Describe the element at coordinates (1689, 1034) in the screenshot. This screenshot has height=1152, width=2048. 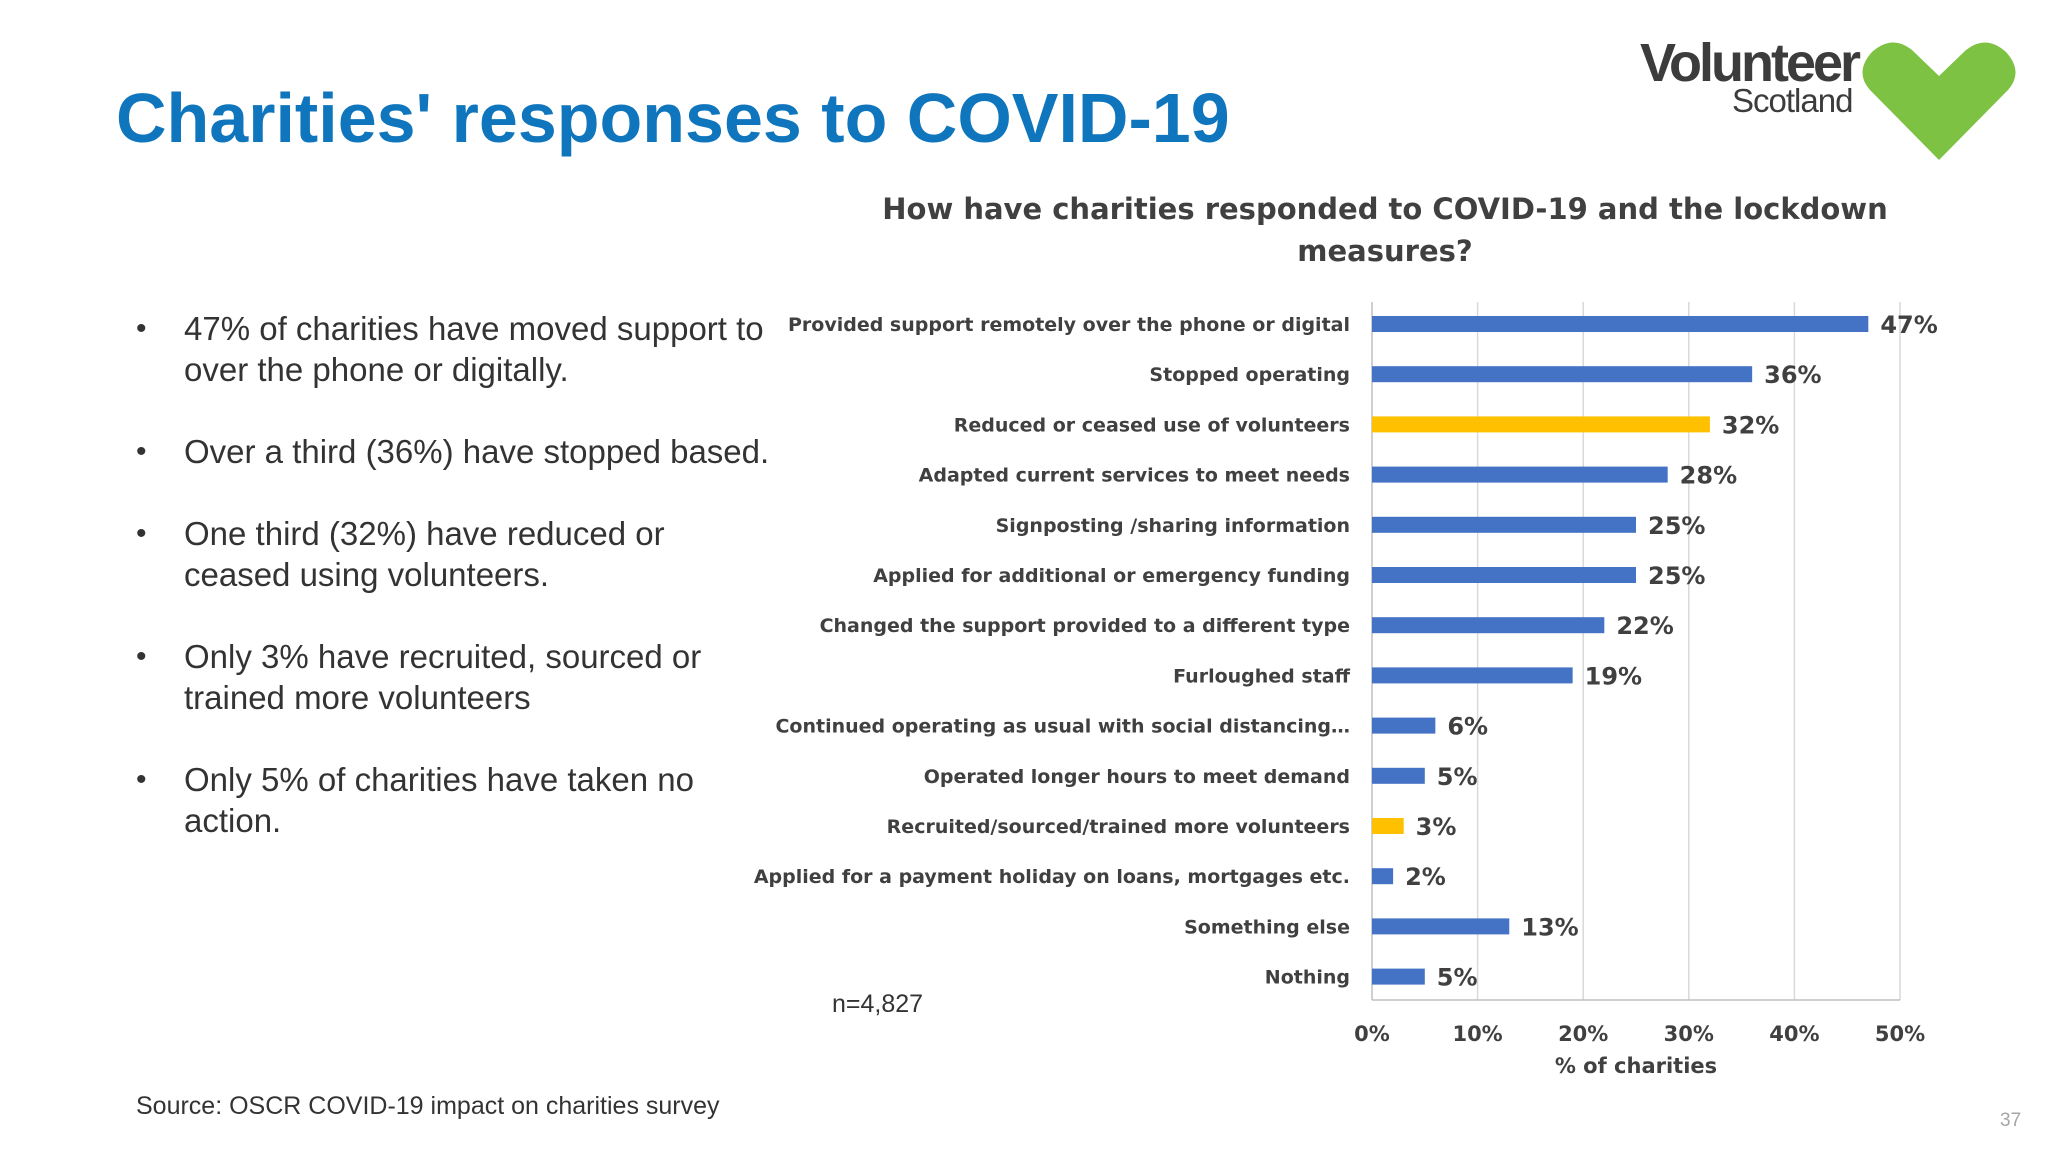
I see `x-tick-label: 30%` at that location.